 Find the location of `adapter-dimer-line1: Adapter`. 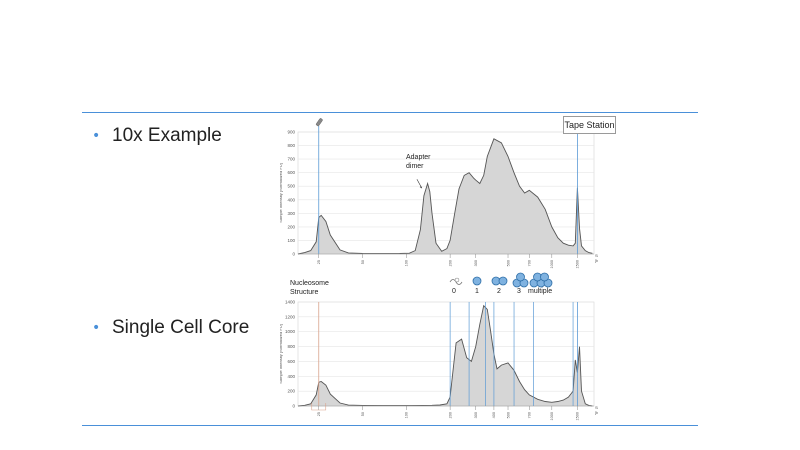

adapter-dimer-line1: Adapter is located at coordinates (418, 157).